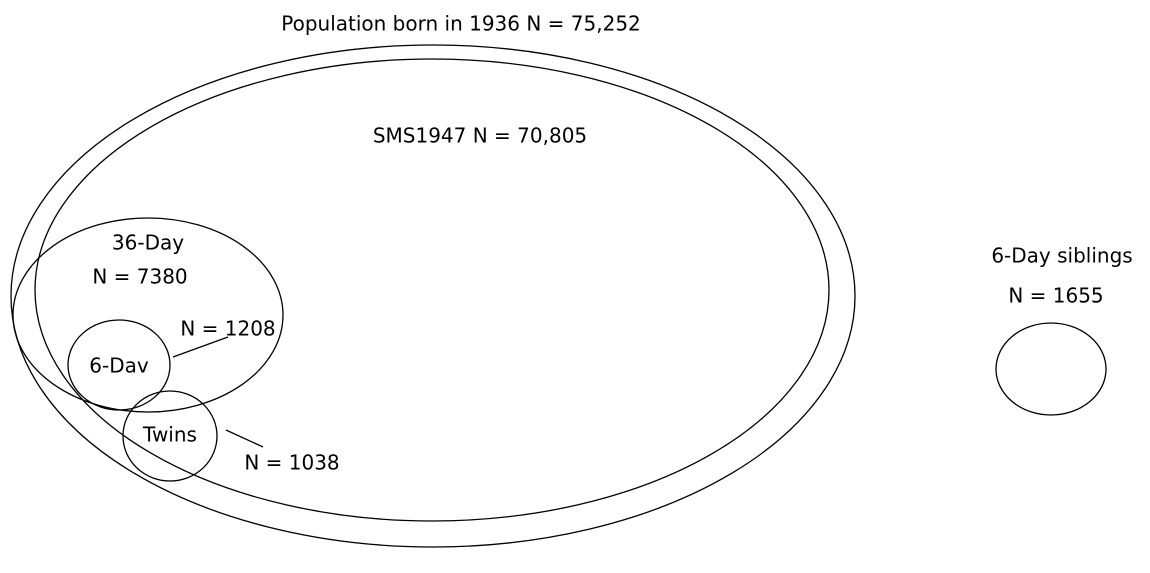 This screenshot has width=1150, height=573. What do you see at coordinates (148, 315) in the screenshot?
I see `36-day-ellipse` at bounding box center [148, 315].